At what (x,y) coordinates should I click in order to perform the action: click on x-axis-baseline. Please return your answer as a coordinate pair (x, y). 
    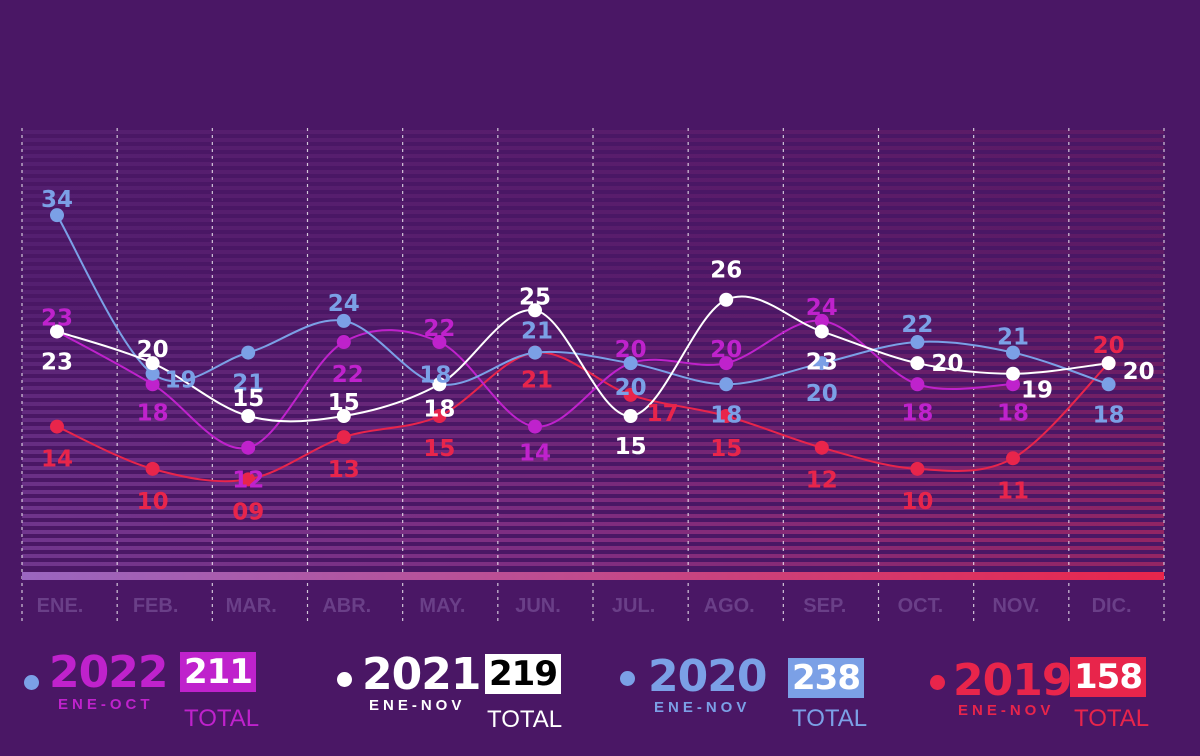
    Looking at the image, I should click on (593, 576).